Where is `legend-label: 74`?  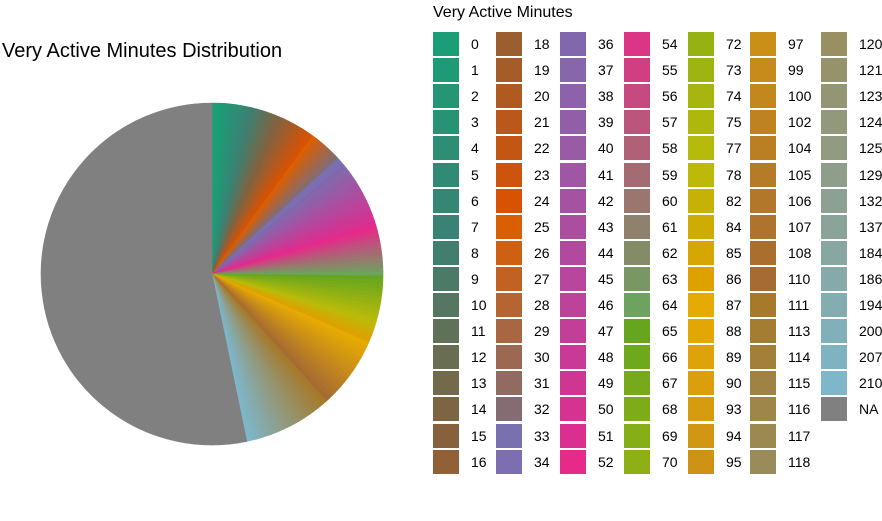
legend-label: 74 is located at coordinates (734, 96).